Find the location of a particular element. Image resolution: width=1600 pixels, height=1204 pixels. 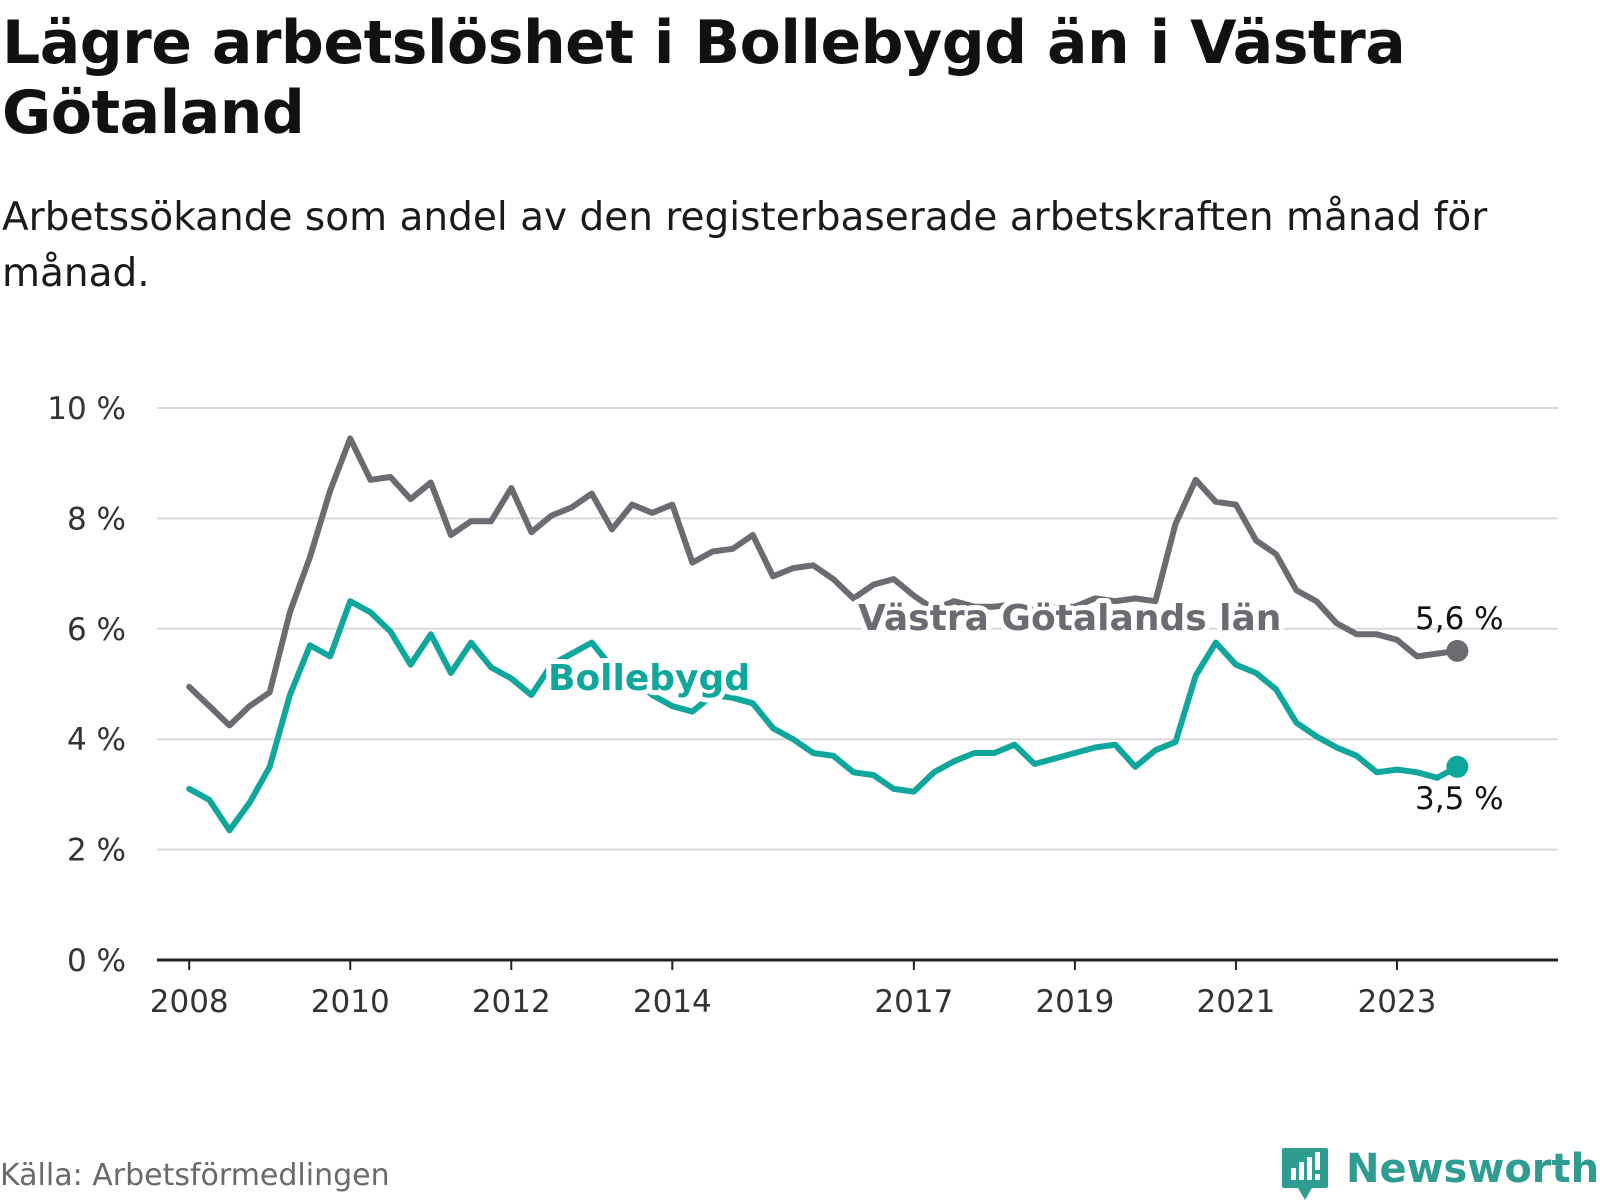

x-tick-label: 2017 is located at coordinates (913, 1002).